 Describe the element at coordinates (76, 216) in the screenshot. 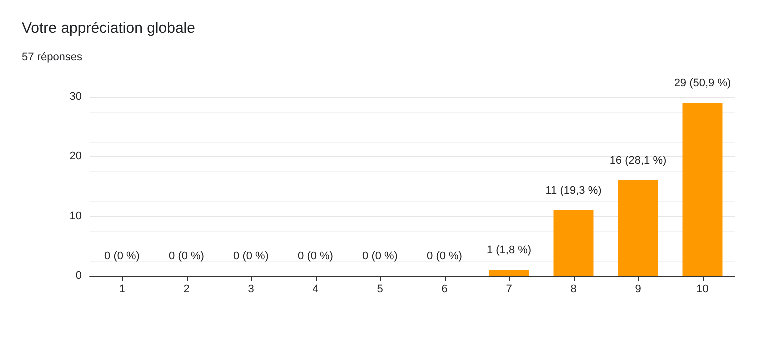

I see `y-tick-label: 10` at that location.